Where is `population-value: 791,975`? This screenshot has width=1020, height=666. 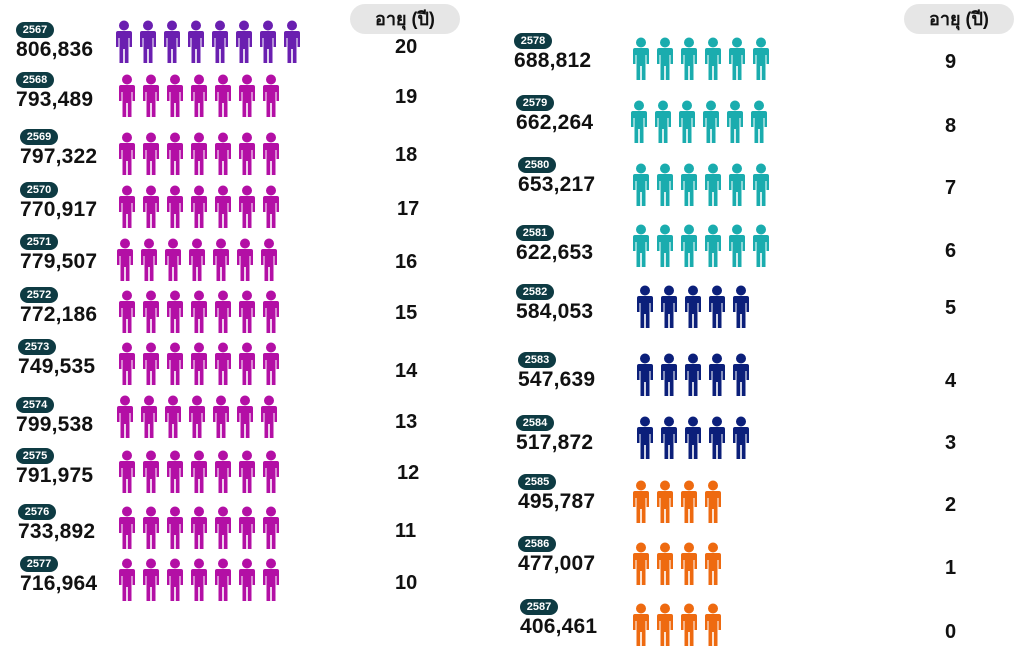 population-value: 791,975 is located at coordinates (55, 475).